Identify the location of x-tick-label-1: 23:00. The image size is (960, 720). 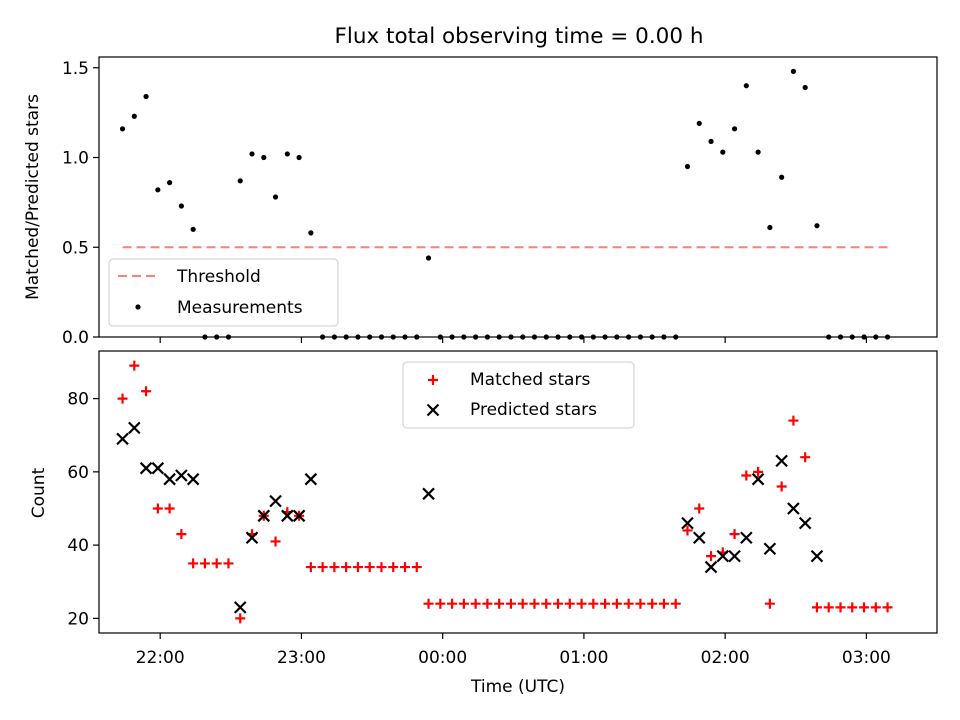
(301, 658).